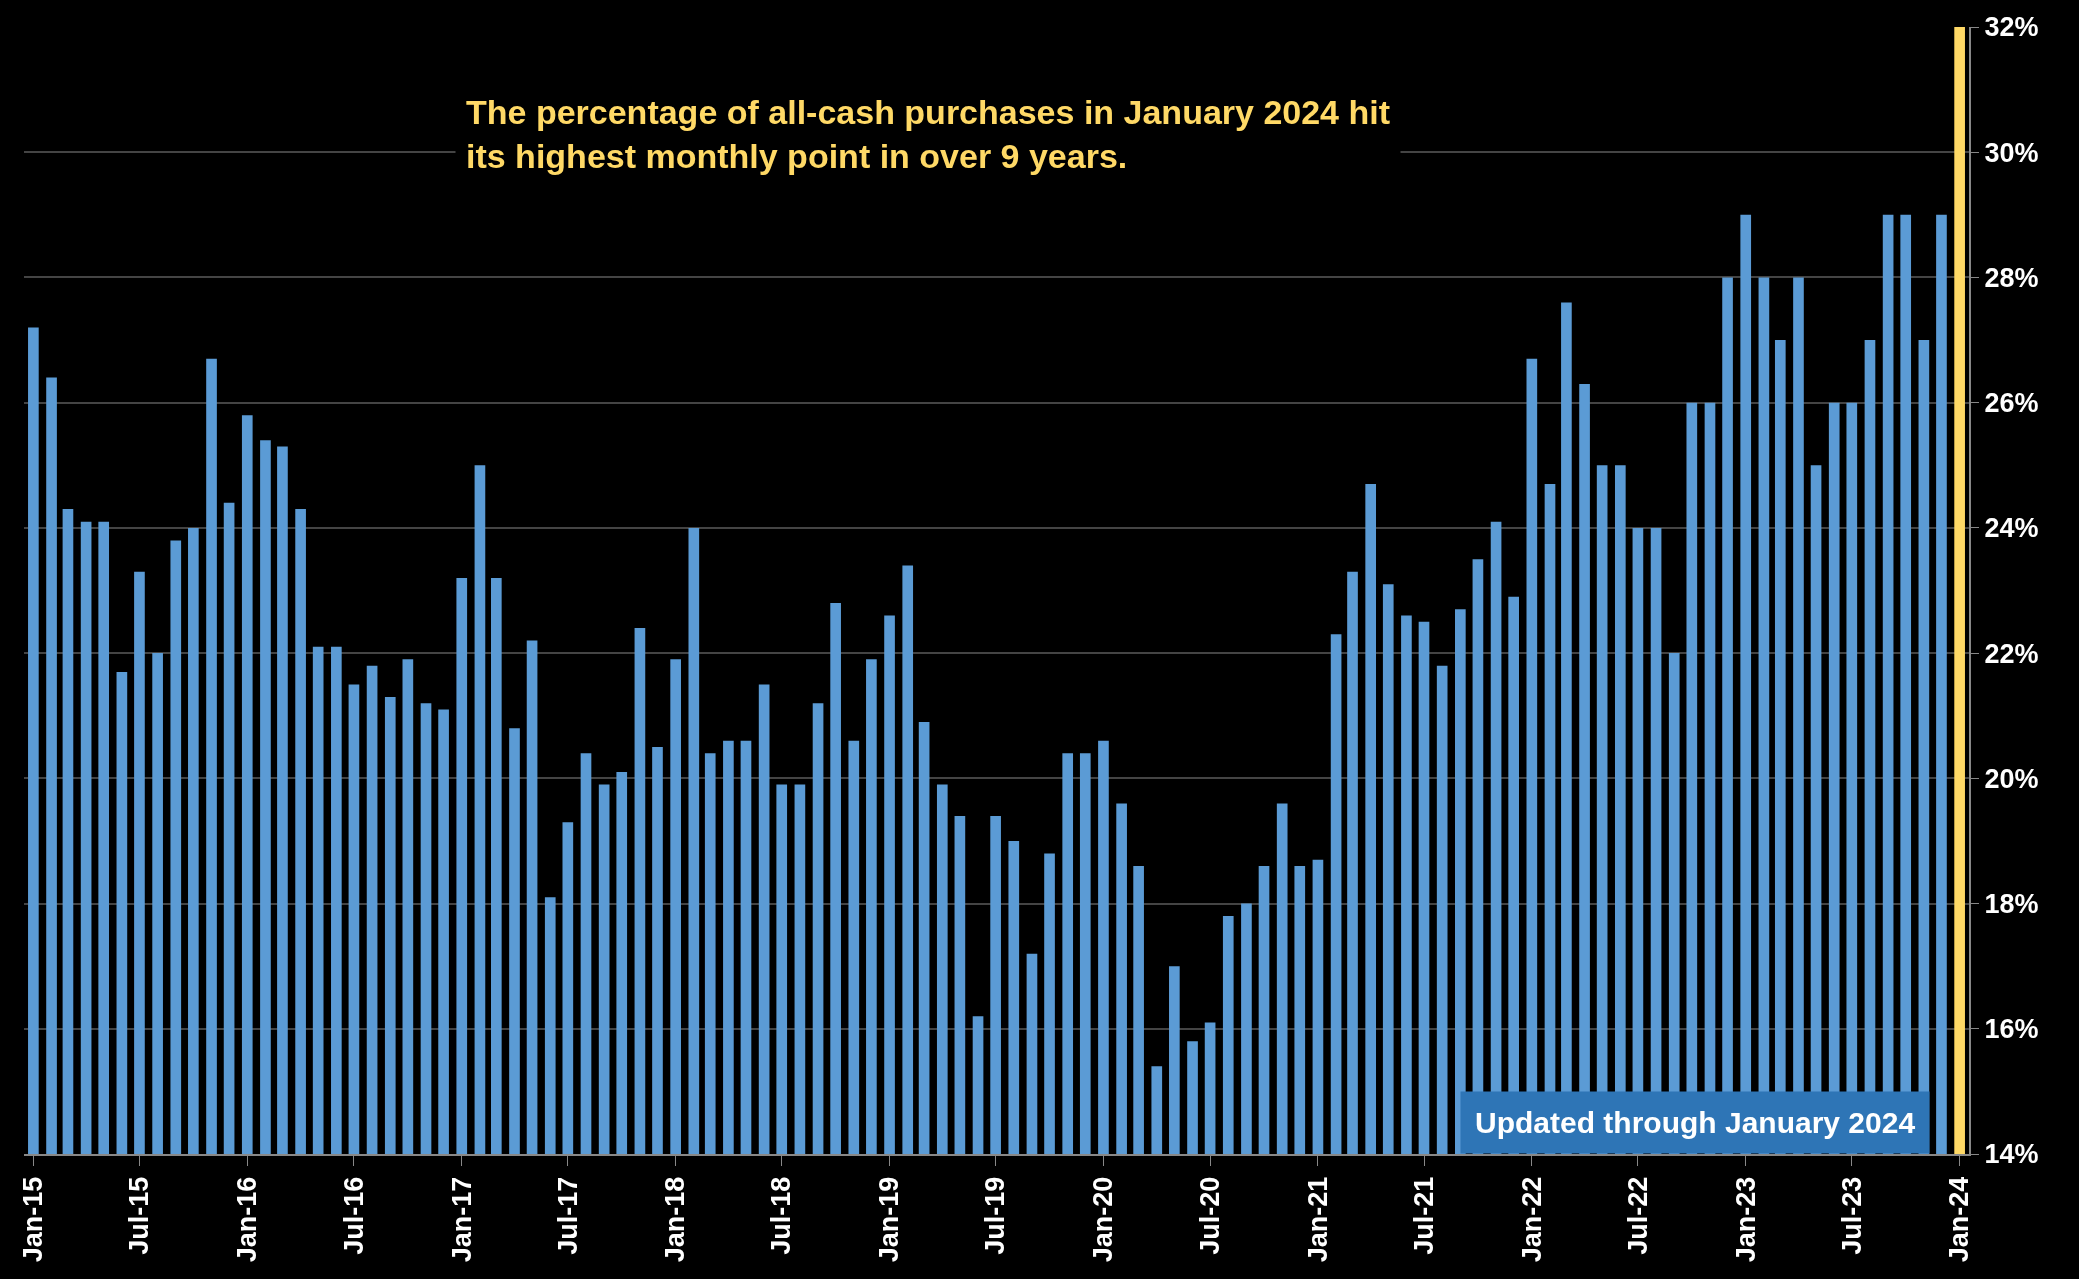 The width and height of the screenshot is (2079, 1279). I want to click on x-tick-label: Jan-15, so click(33, 1219).